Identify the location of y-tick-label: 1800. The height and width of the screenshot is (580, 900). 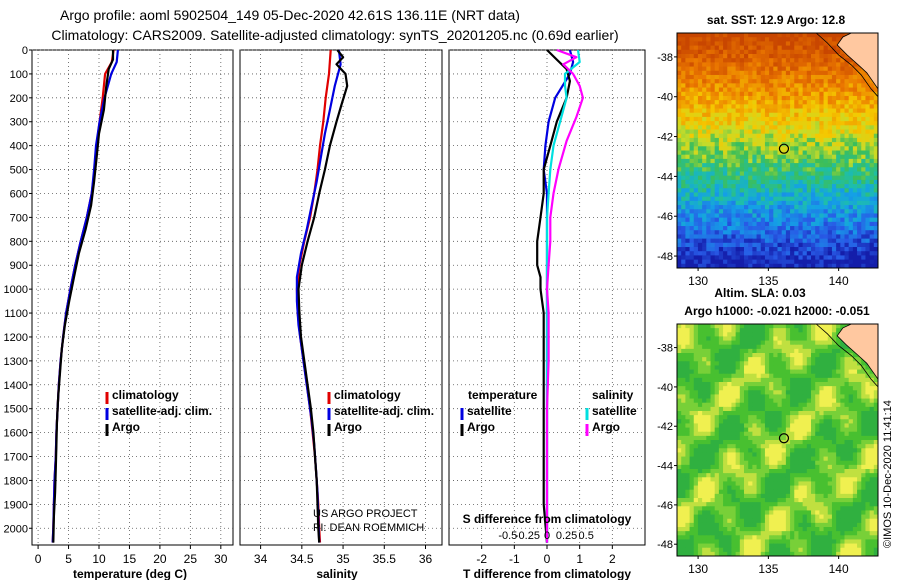
(16, 481).